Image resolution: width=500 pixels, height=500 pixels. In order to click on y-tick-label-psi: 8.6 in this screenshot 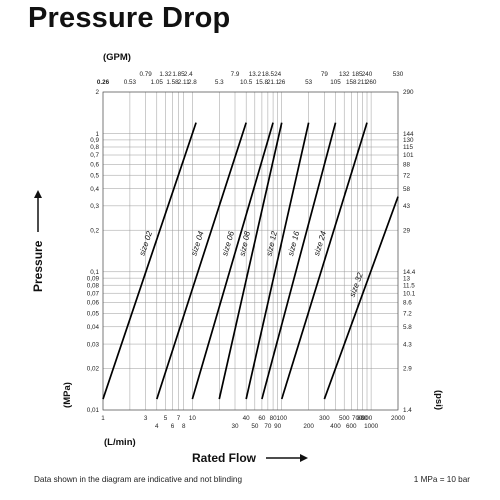, I will do `click(407, 303)`.